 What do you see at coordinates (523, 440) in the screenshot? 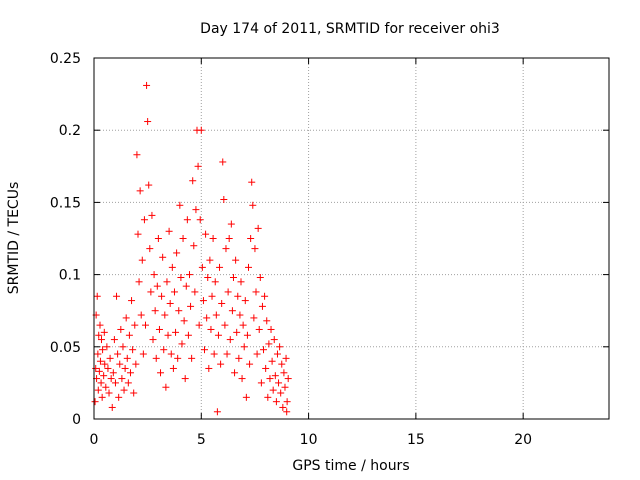
I see `x-tick-label: 20` at bounding box center [523, 440].